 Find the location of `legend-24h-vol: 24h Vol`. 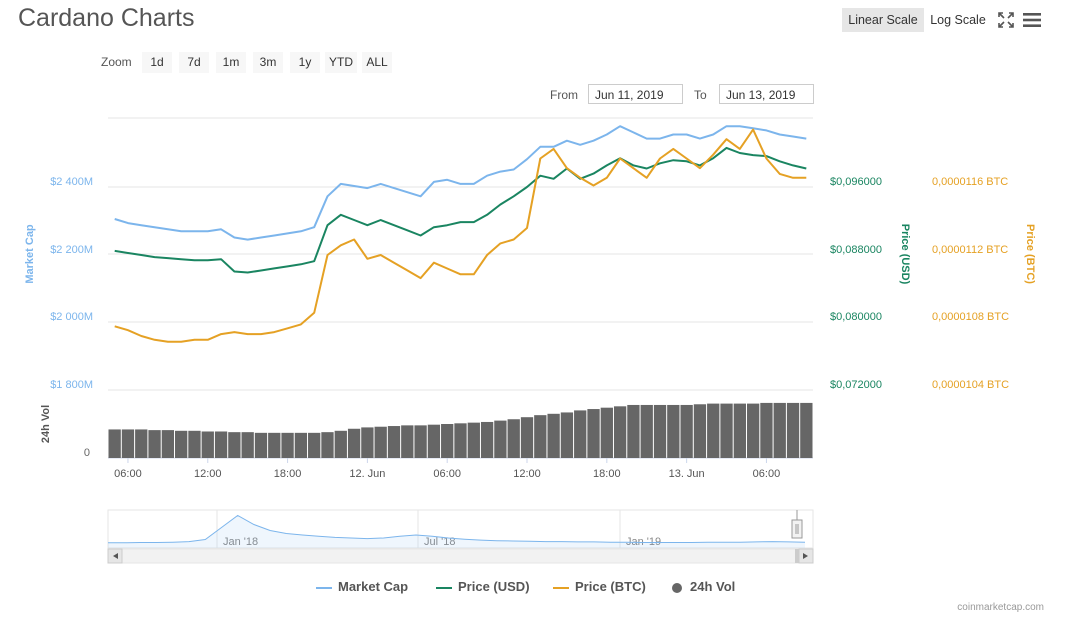

legend-24h-vol: 24h Vol is located at coordinates (703, 586).